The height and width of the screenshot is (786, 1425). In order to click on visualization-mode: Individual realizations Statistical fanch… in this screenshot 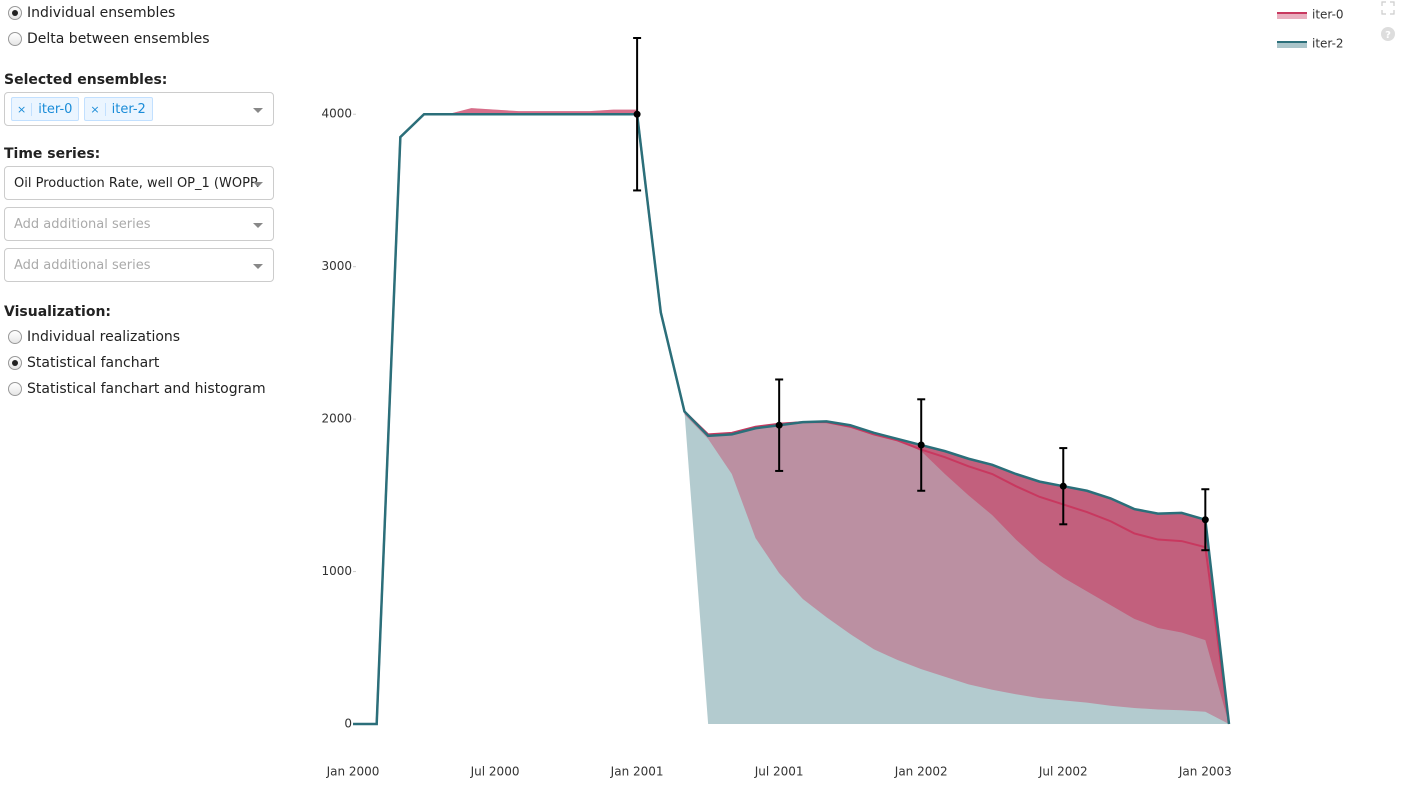, I will do `click(139, 363)`.